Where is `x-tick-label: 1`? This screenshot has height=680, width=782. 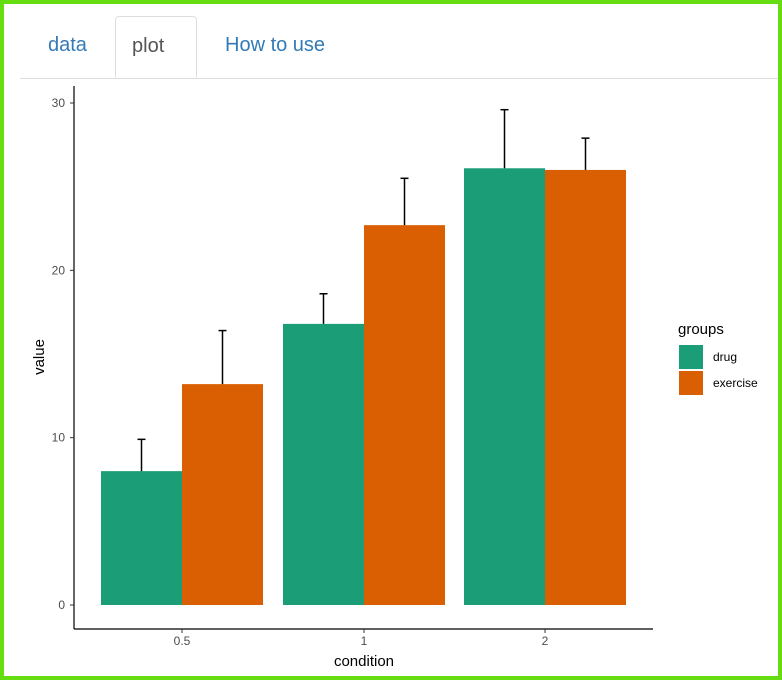
x-tick-label: 1 is located at coordinates (364, 641).